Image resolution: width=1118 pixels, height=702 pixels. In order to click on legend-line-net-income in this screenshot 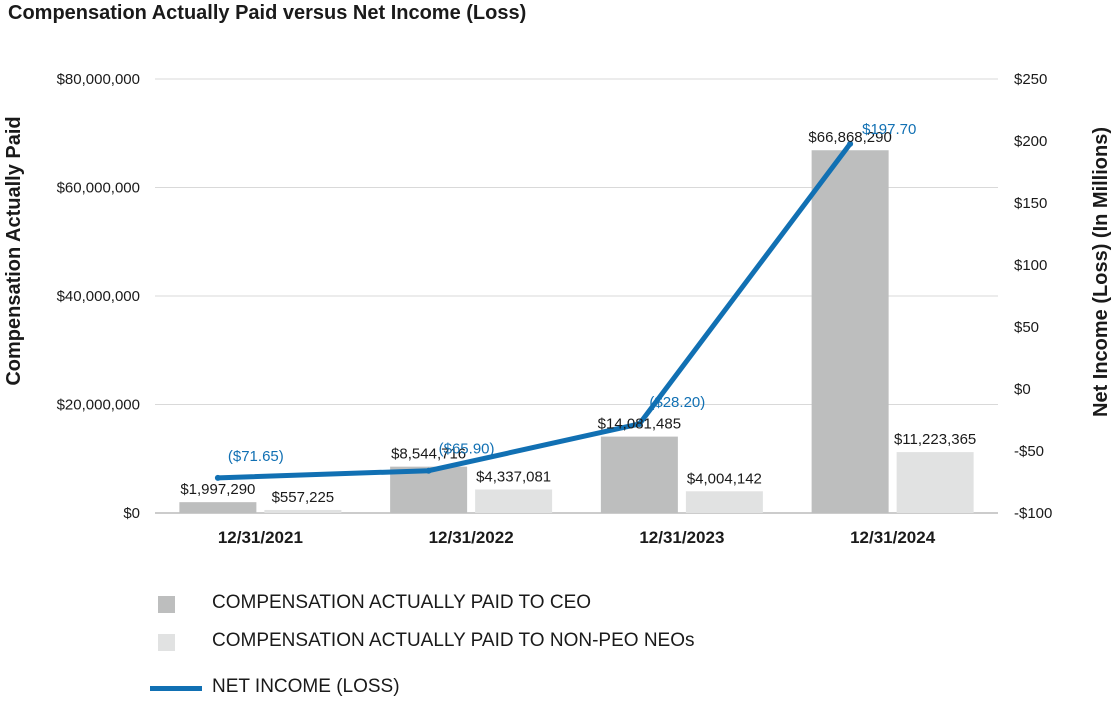, I will do `click(176, 688)`.